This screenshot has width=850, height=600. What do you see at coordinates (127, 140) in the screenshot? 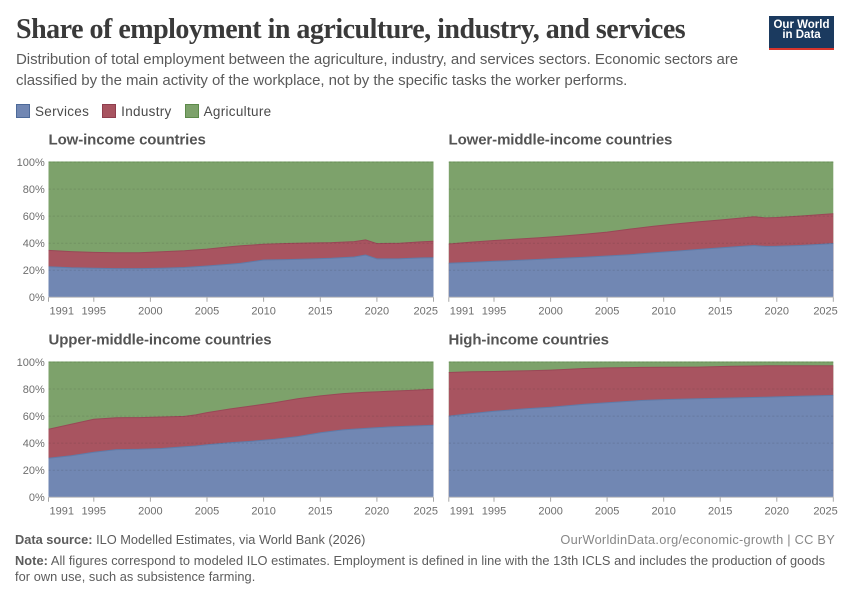
I see `svg-text: Low-income countries` at bounding box center [127, 140].